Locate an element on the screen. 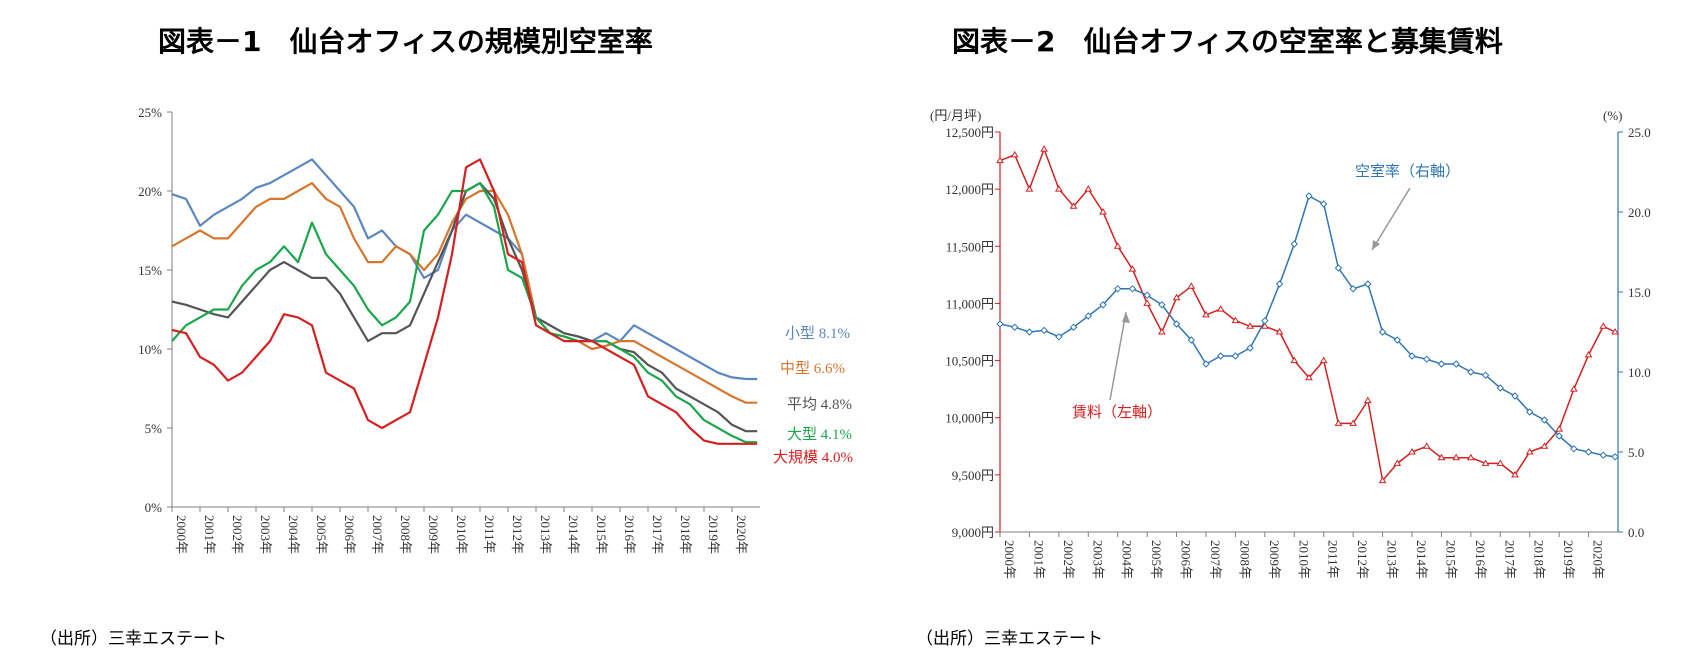 The width and height of the screenshot is (1693, 661). right-tick-label: 15.0 is located at coordinates (1639, 292).